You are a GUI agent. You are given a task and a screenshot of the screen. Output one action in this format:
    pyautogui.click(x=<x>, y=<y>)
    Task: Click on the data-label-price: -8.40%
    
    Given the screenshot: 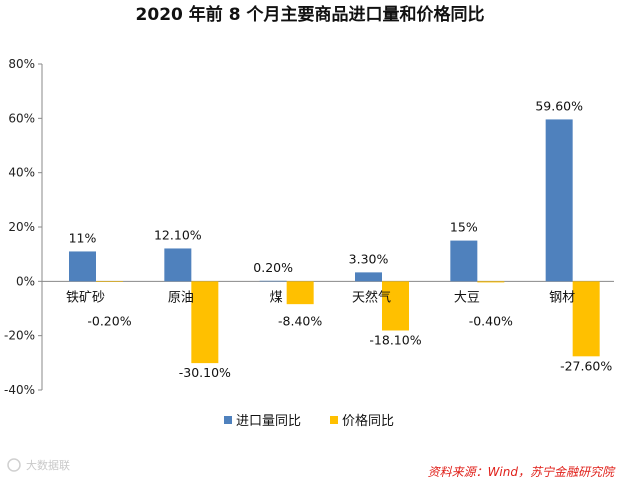 What is the action you would take?
    pyautogui.click(x=300, y=320)
    